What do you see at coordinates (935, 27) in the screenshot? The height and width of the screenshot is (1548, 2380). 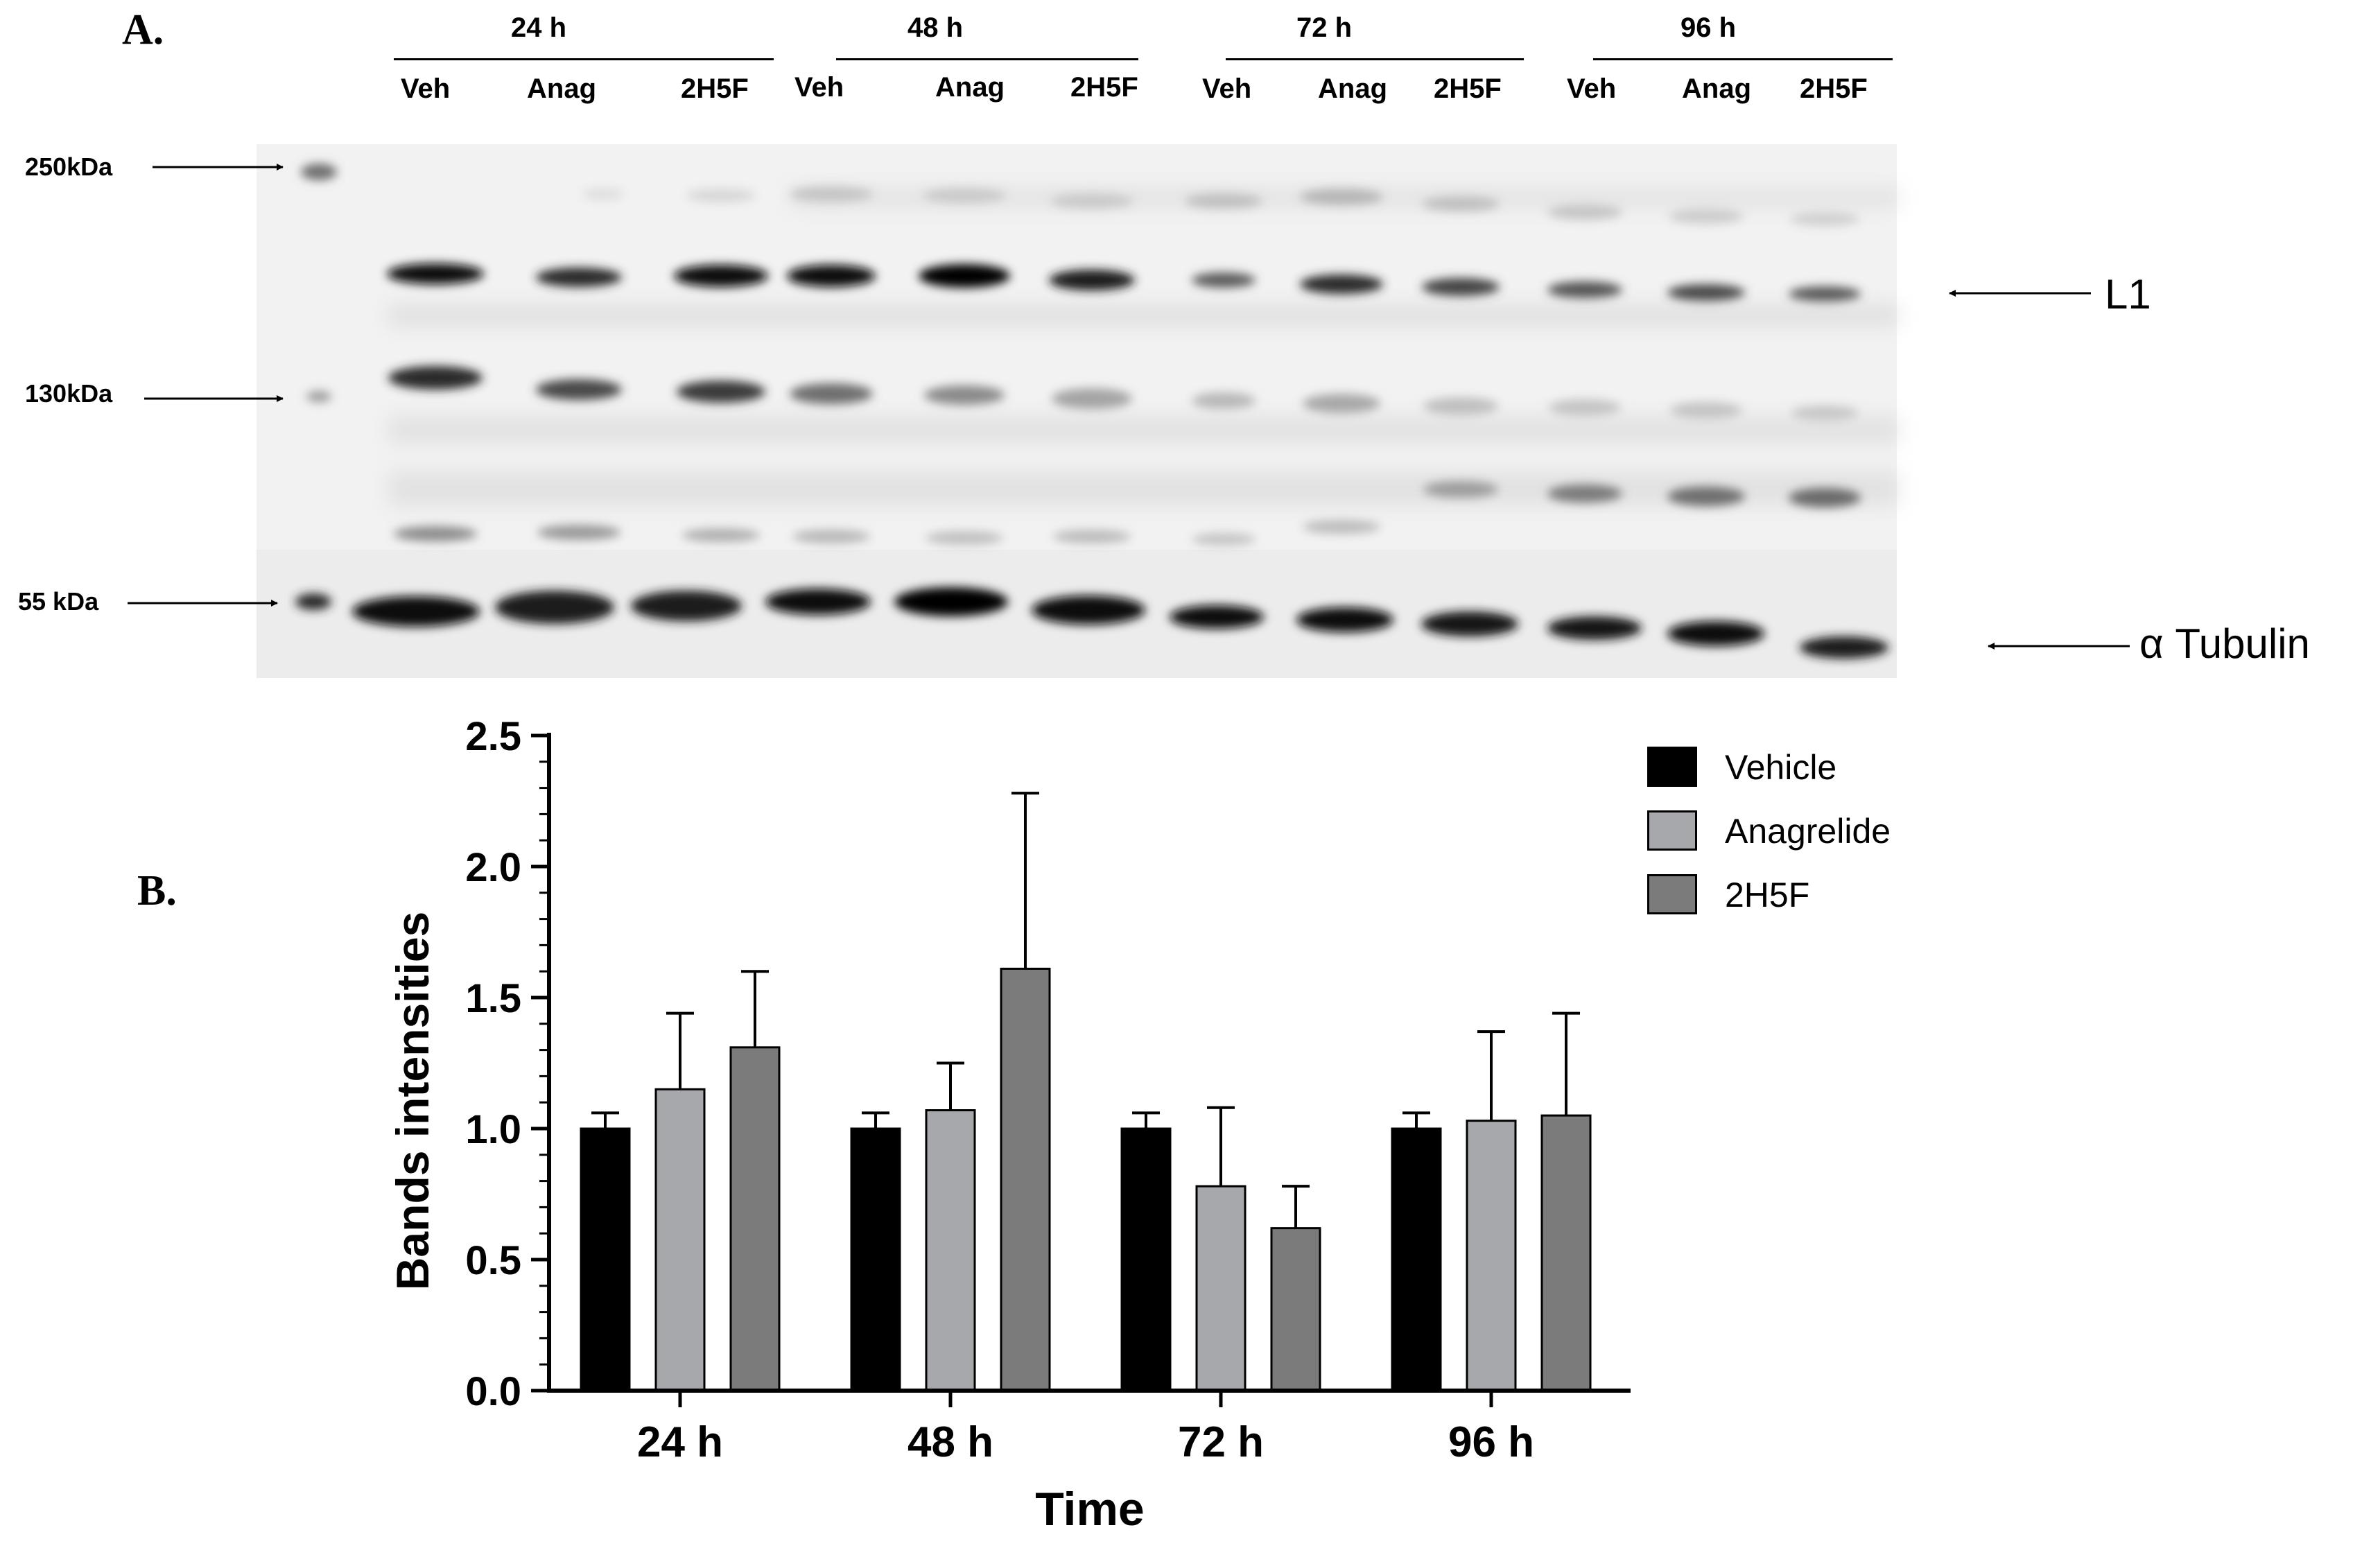 I see `time-header-48h: 48 h` at bounding box center [935, 27].